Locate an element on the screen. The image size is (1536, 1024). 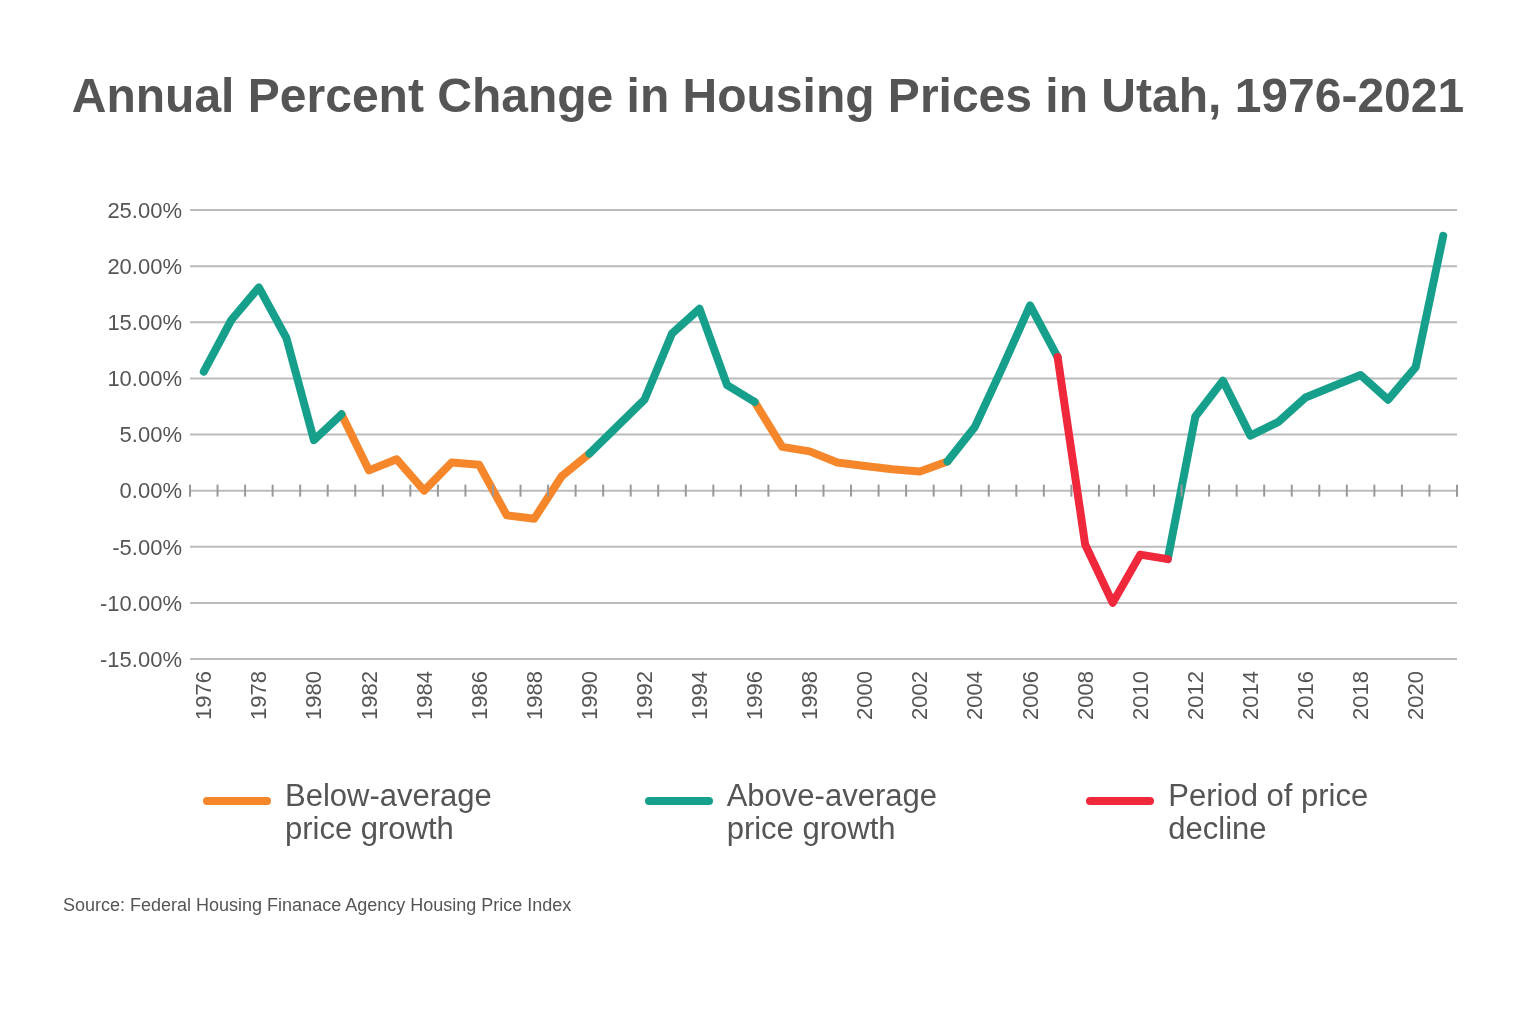
x-tick-label: 1992 is located at coordinates (644, 695).